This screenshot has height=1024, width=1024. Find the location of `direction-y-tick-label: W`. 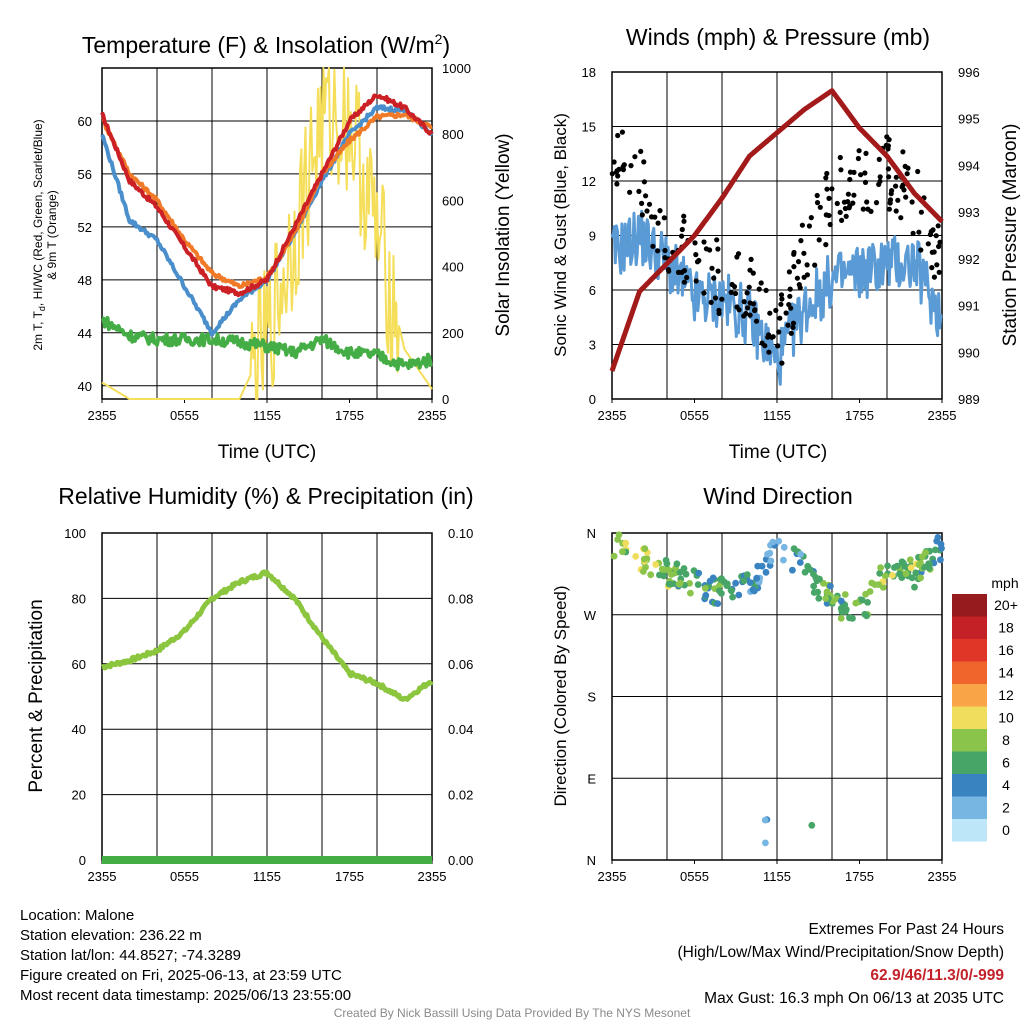

direction-y-tick-label: W is located at coordinates (590, 615).